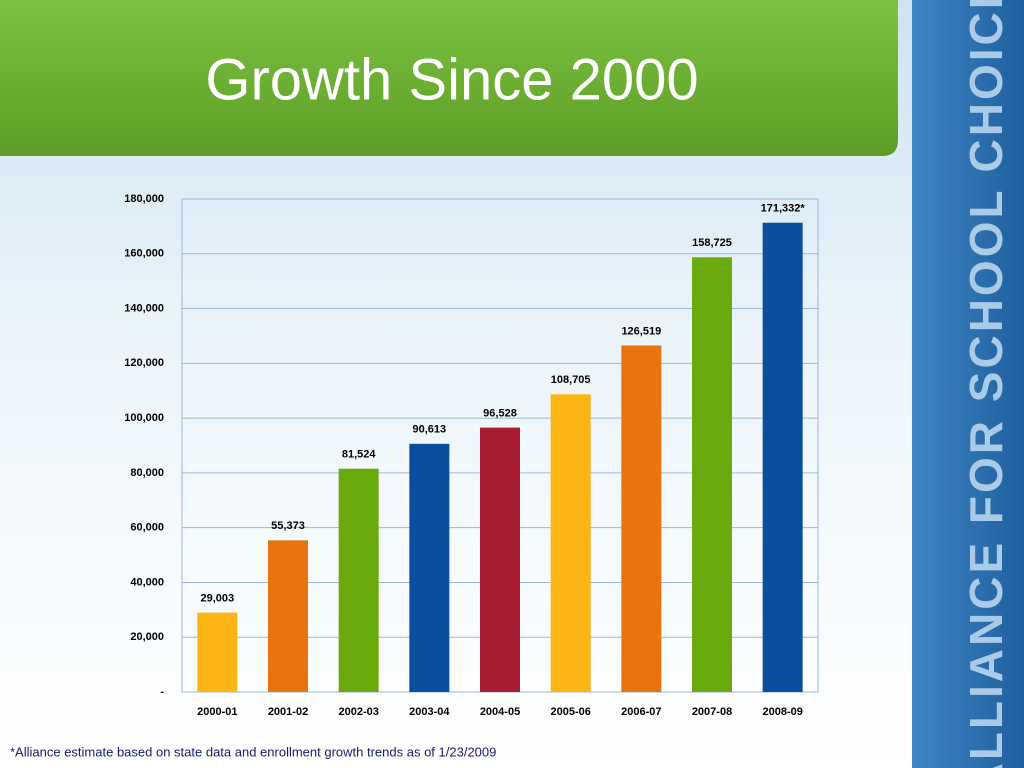 The width and height of the screenshot is (1024, 768). I want to click on y-tick-label: 20,000, so click(147, 637).